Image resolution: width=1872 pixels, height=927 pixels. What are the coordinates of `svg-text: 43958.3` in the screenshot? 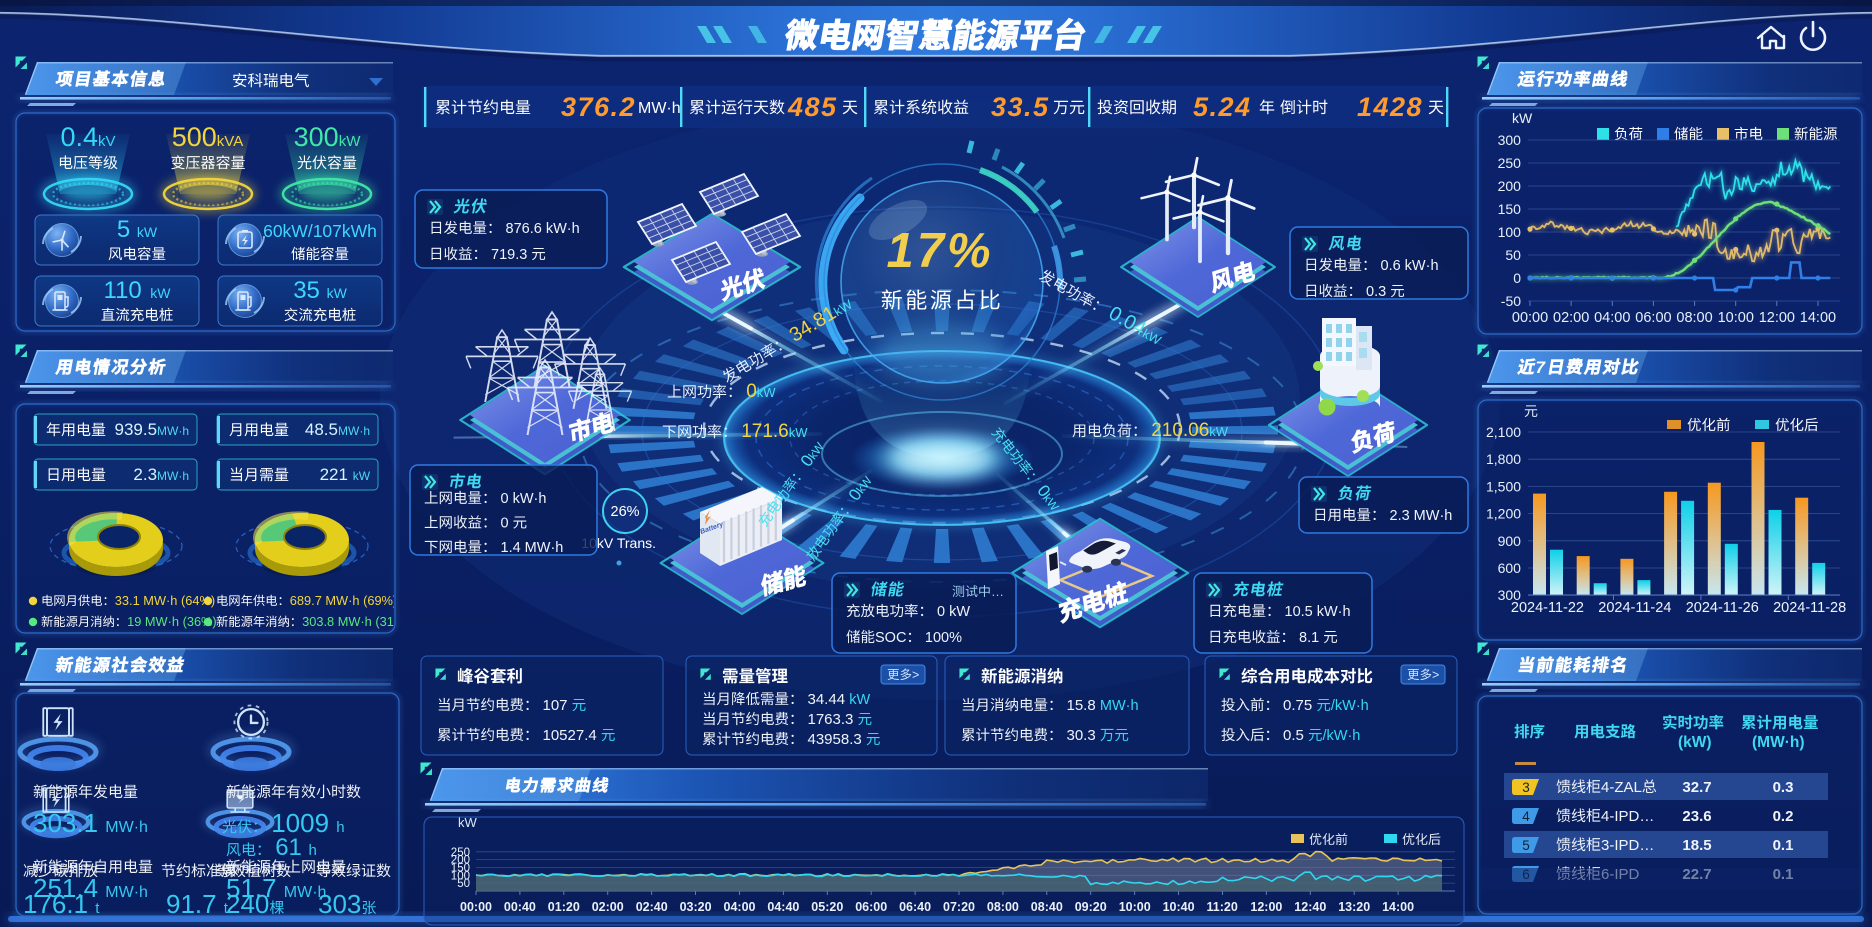 It's located at (835, 739).